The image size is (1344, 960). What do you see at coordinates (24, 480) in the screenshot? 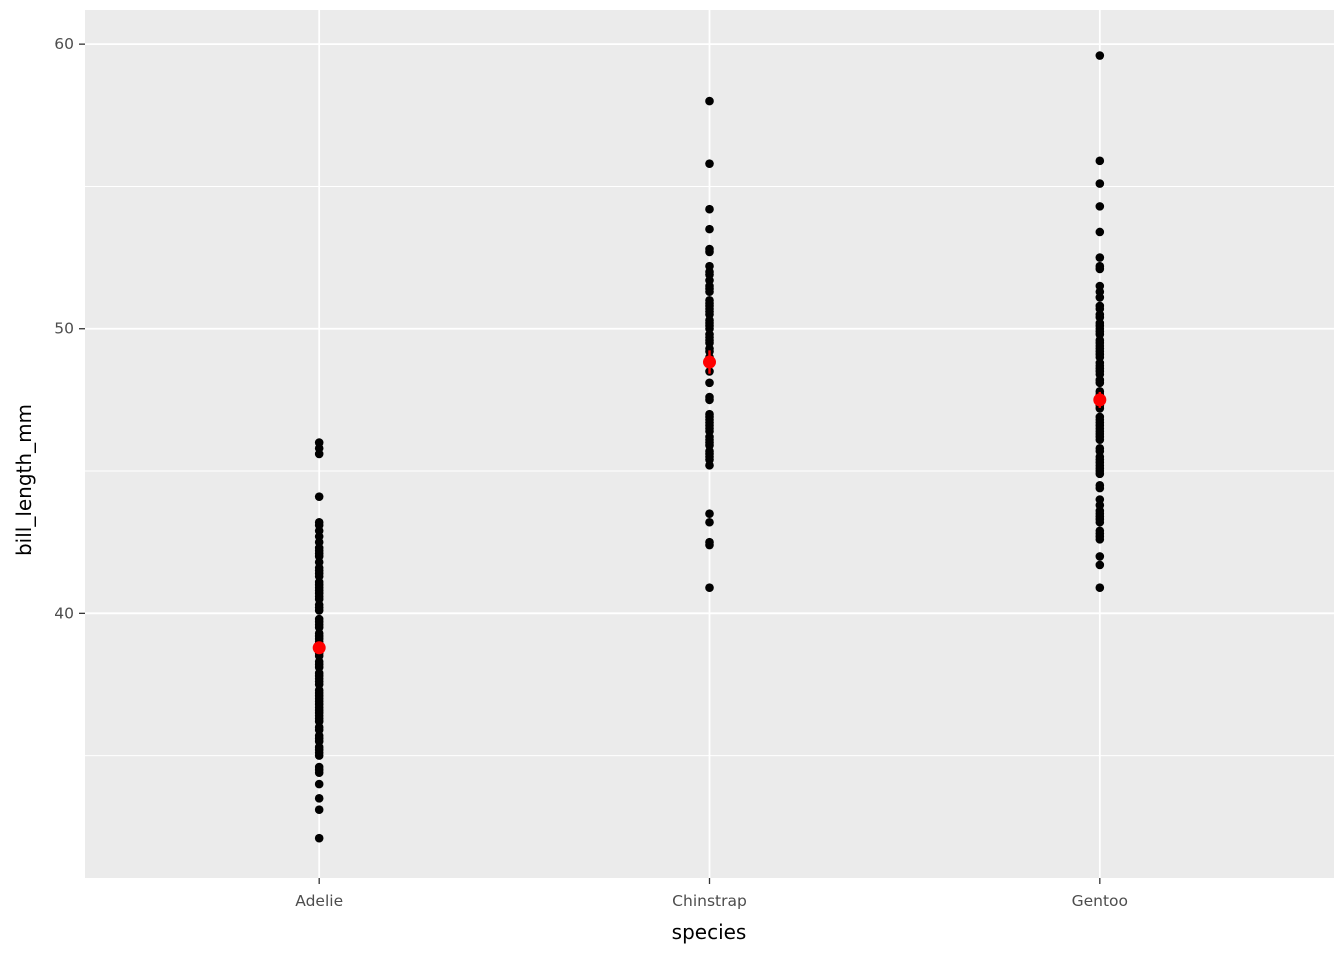
I see `y-axis-title: bill_length_mm` at bounding box center [24, 480].